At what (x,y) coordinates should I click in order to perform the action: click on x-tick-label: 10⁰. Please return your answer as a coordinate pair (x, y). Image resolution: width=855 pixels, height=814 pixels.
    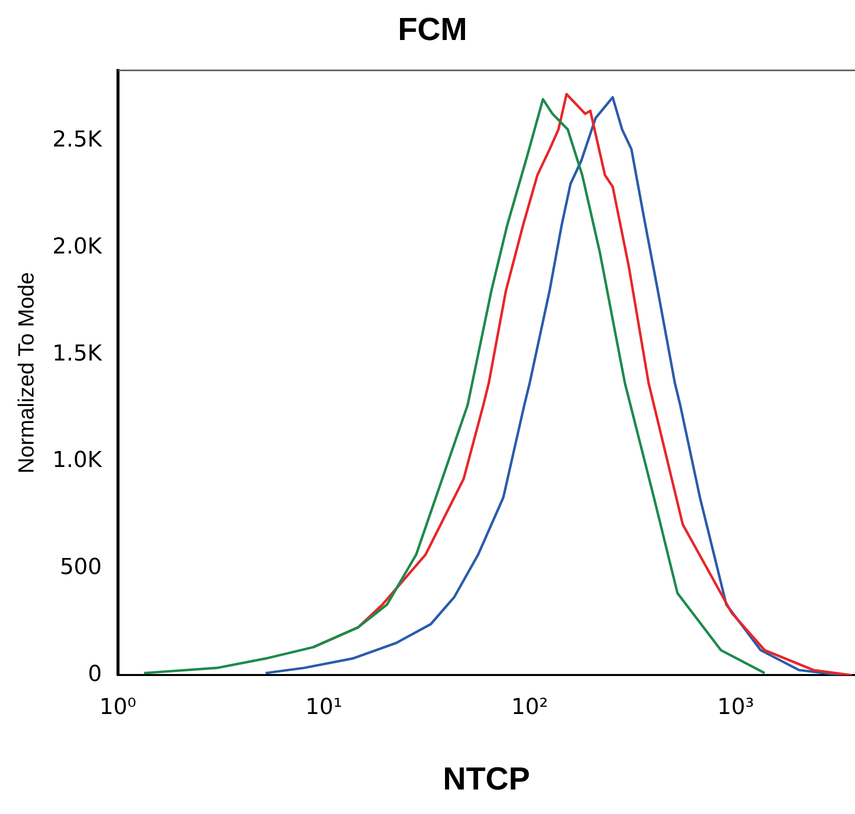
    Looking at the image, I should click on (117, 707).